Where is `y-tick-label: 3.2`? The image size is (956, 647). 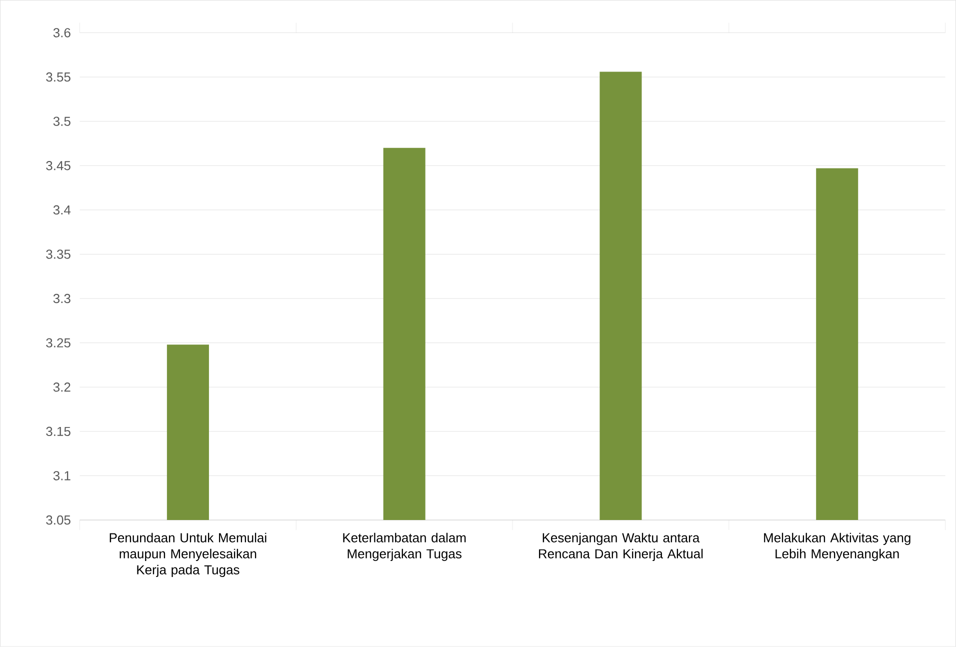
y-tick-label: 3.2 is located at coordinates (61, 387).